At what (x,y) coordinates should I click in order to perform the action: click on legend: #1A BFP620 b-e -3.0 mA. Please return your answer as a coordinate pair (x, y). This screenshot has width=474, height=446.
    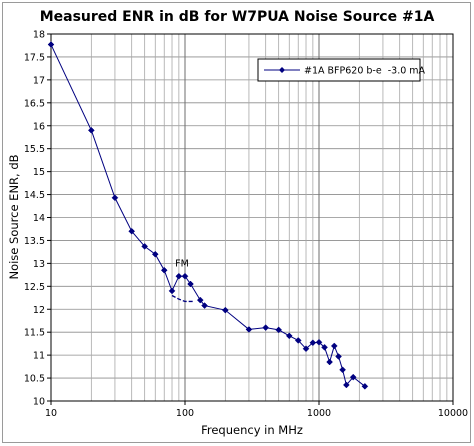
    Looking at the image, I should click on (341, 70).